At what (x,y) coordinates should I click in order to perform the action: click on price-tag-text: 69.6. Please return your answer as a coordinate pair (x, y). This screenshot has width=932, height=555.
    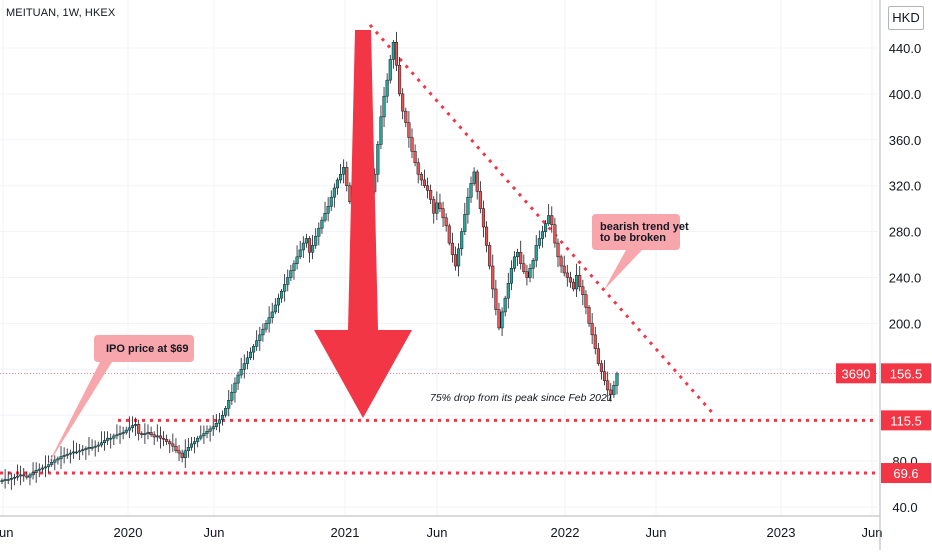
    Looking at the image, I should click on (905, 473).